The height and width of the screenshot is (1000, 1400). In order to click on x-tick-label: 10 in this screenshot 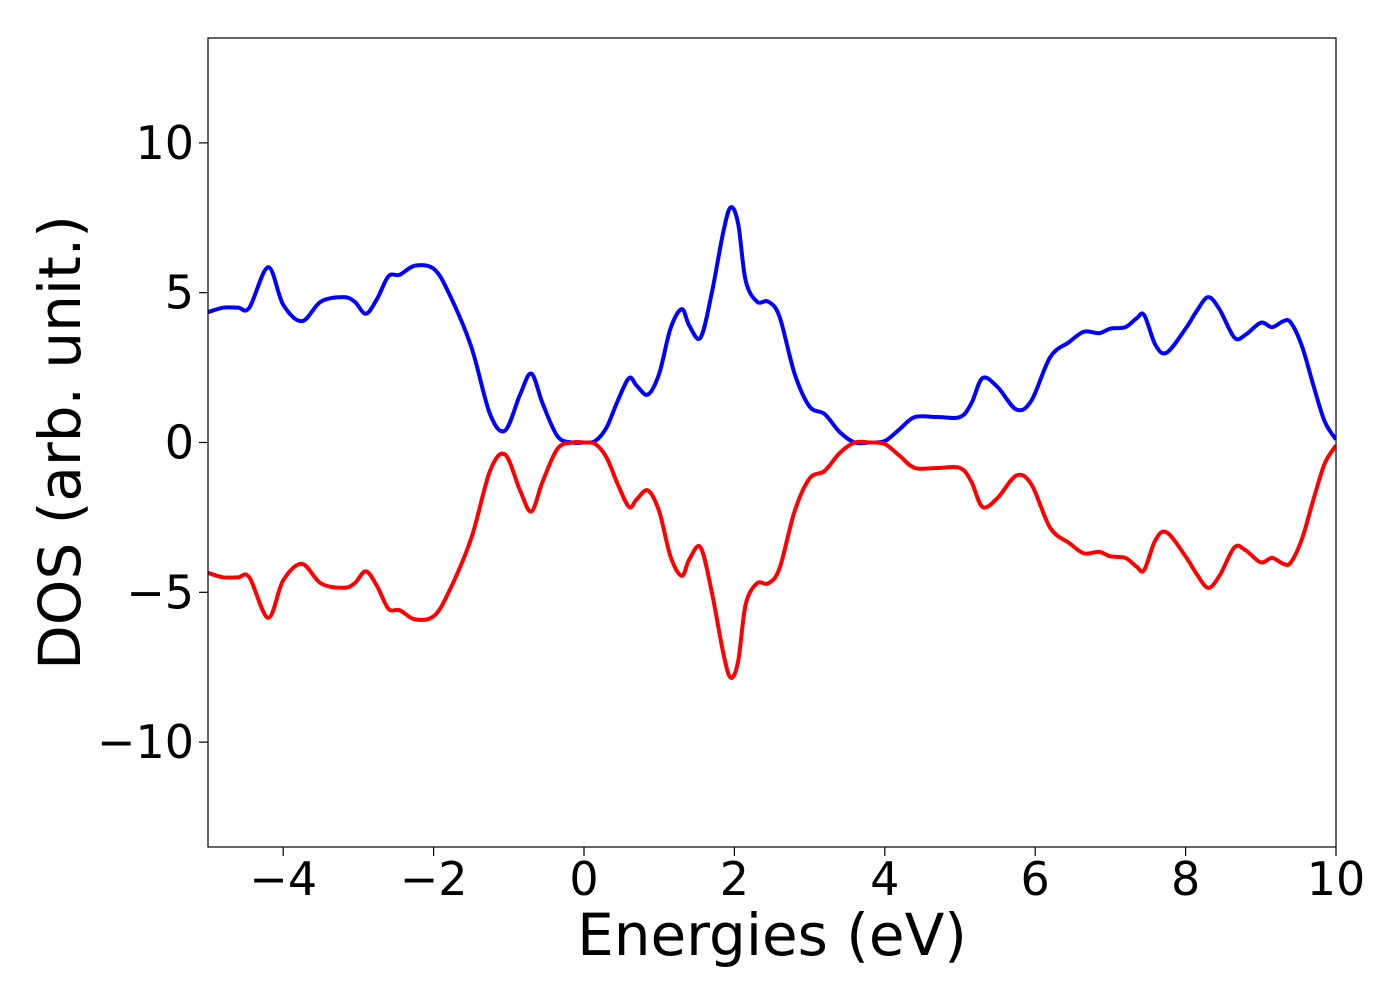, I will do `click(1336, 879)`.